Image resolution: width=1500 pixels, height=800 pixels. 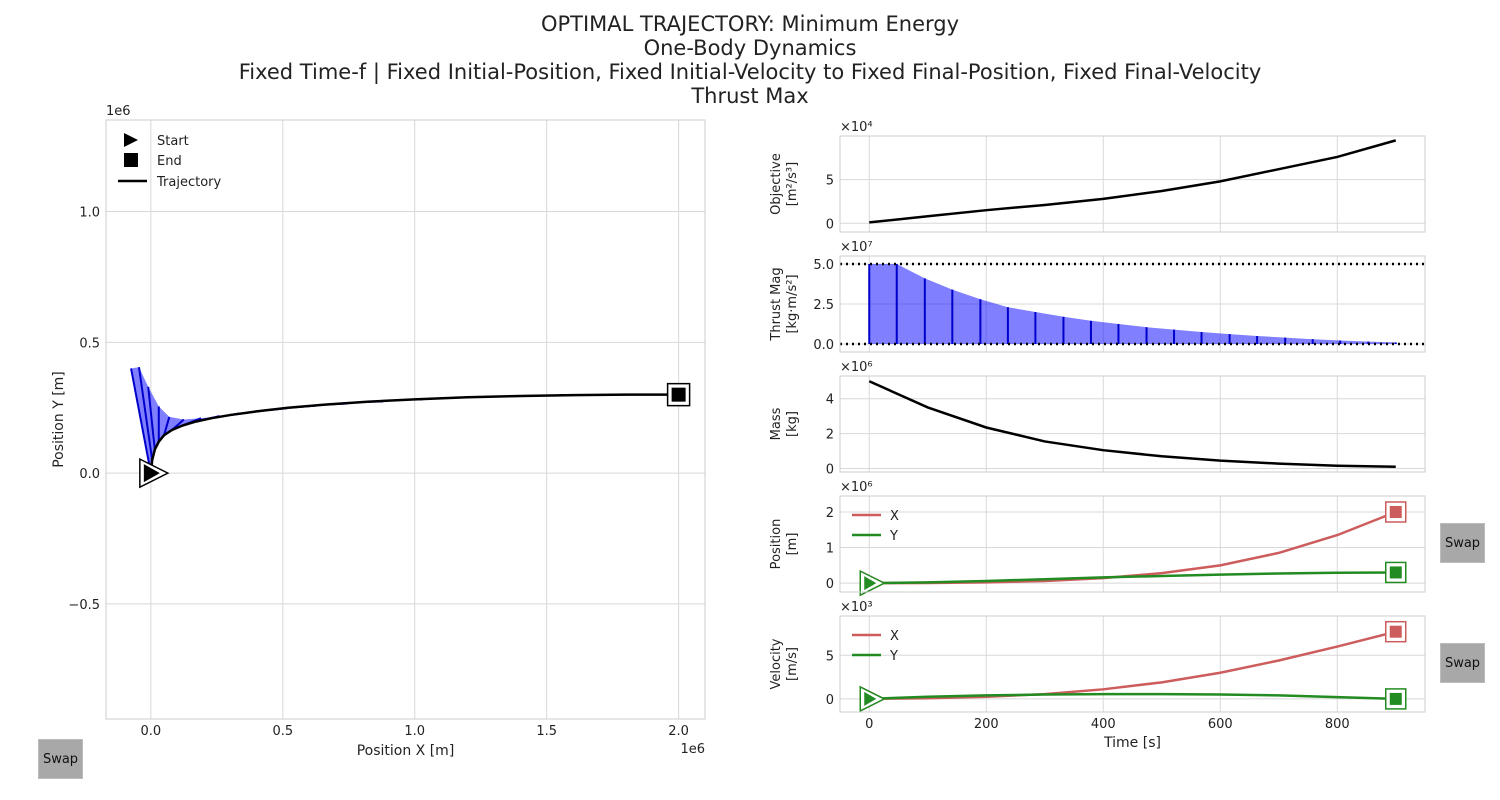 What do you see at coordinates (118, 111) in the screenshot?
I see `trajectory-y-exponent: 1e6` at bounding box center [118, 111].